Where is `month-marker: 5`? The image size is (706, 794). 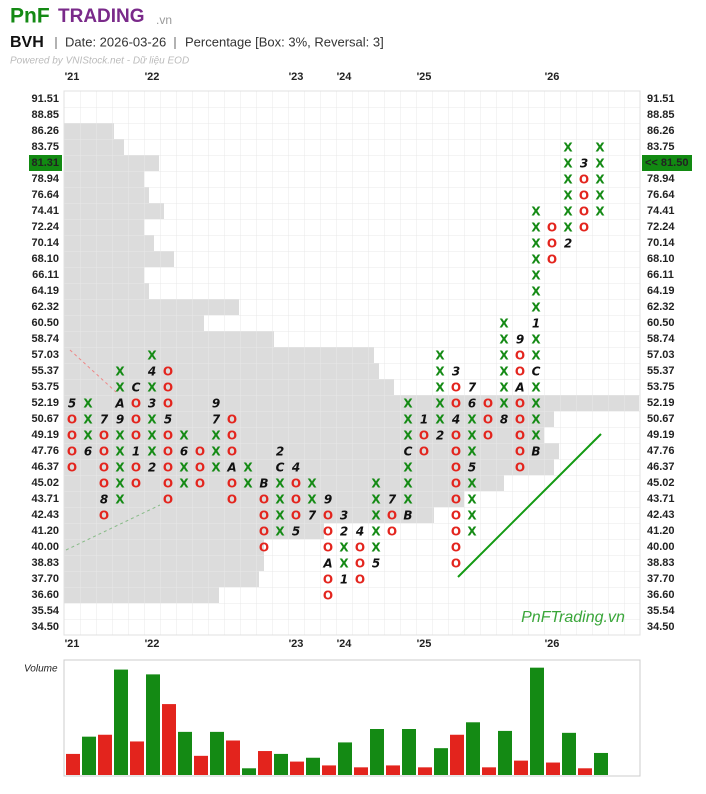
month-marker: 5 is located at coordinates (472, 468).